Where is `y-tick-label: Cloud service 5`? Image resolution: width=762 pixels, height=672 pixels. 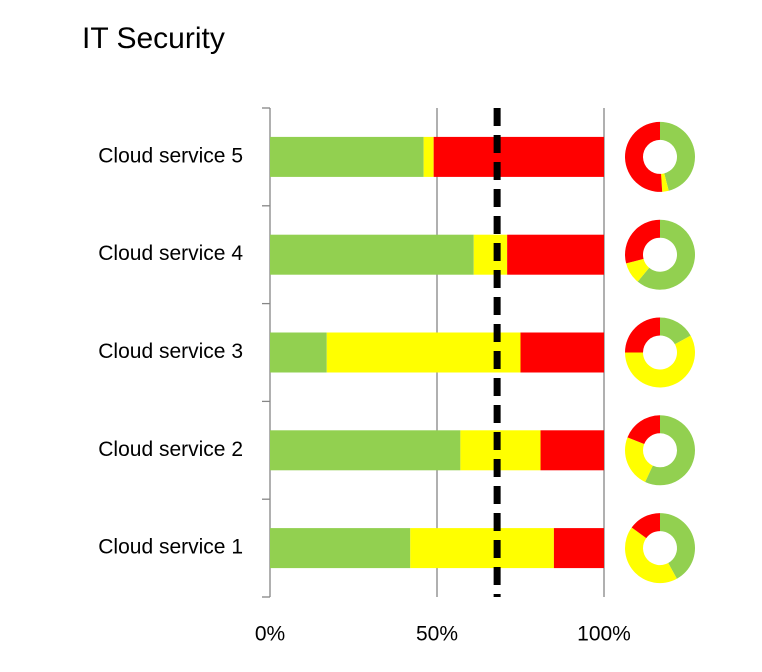 y-tick-label: Cloud service 5 is located at coordinates (170, 155).